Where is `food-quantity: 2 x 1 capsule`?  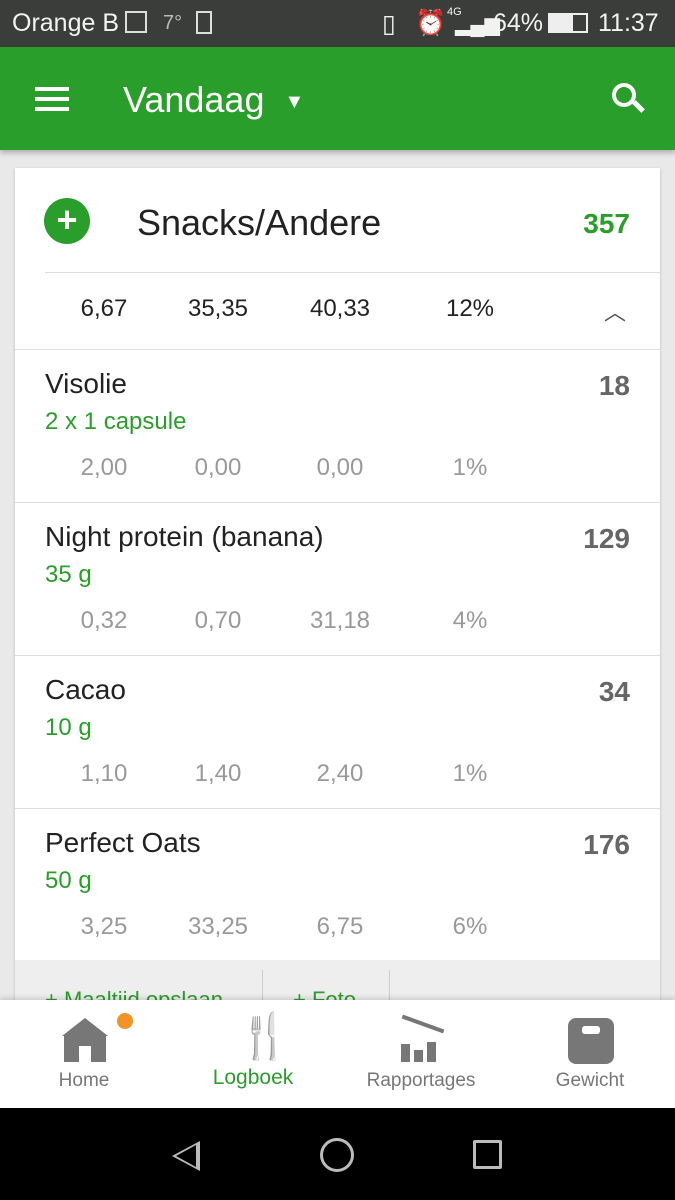
food-quantity: 2 x 1 capsule is located at coordinates (116, 421).